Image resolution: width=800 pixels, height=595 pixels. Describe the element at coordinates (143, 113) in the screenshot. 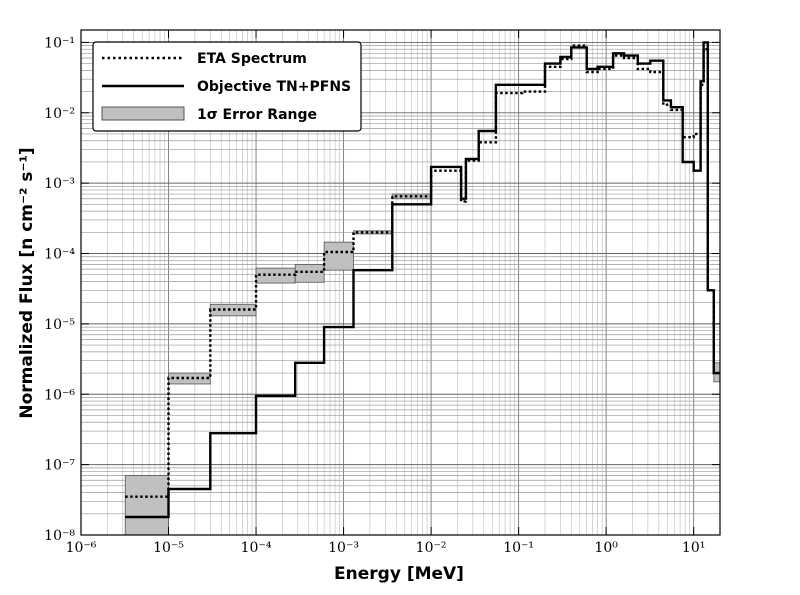

I see `legend-swatch-error` at that location.